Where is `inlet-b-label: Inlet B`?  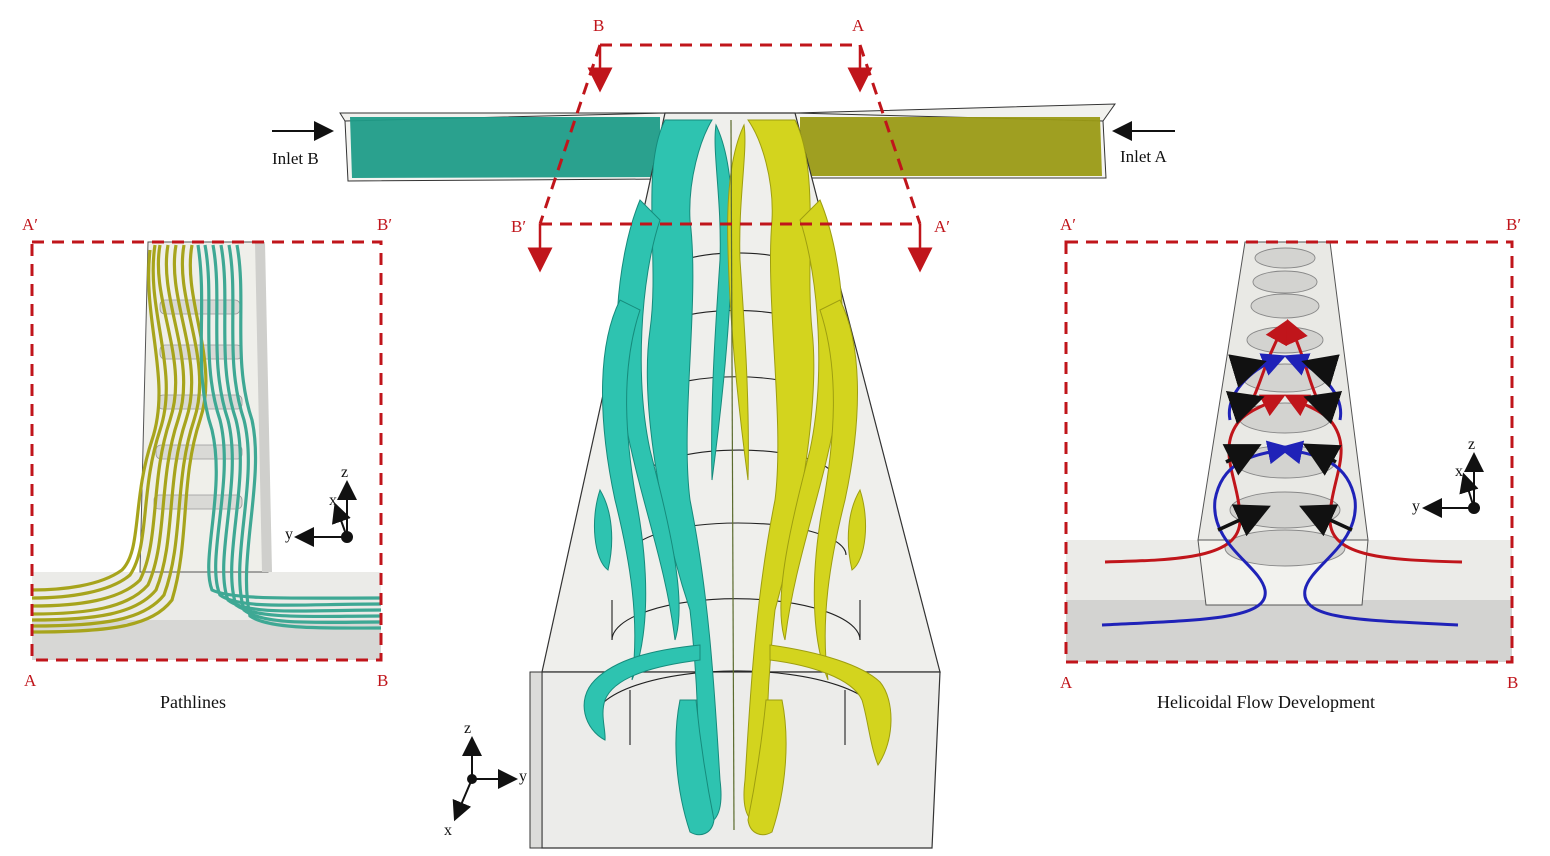
inlet-b-label: Inlet B is located at coordinates (295, 158).